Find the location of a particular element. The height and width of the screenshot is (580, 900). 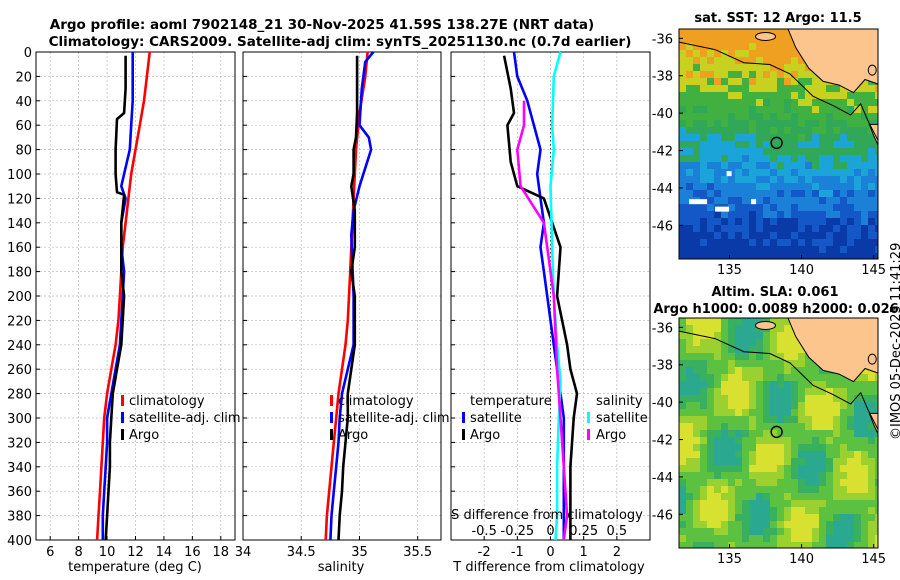

x-tick-label: 16 is located at coordinates (192, 552).